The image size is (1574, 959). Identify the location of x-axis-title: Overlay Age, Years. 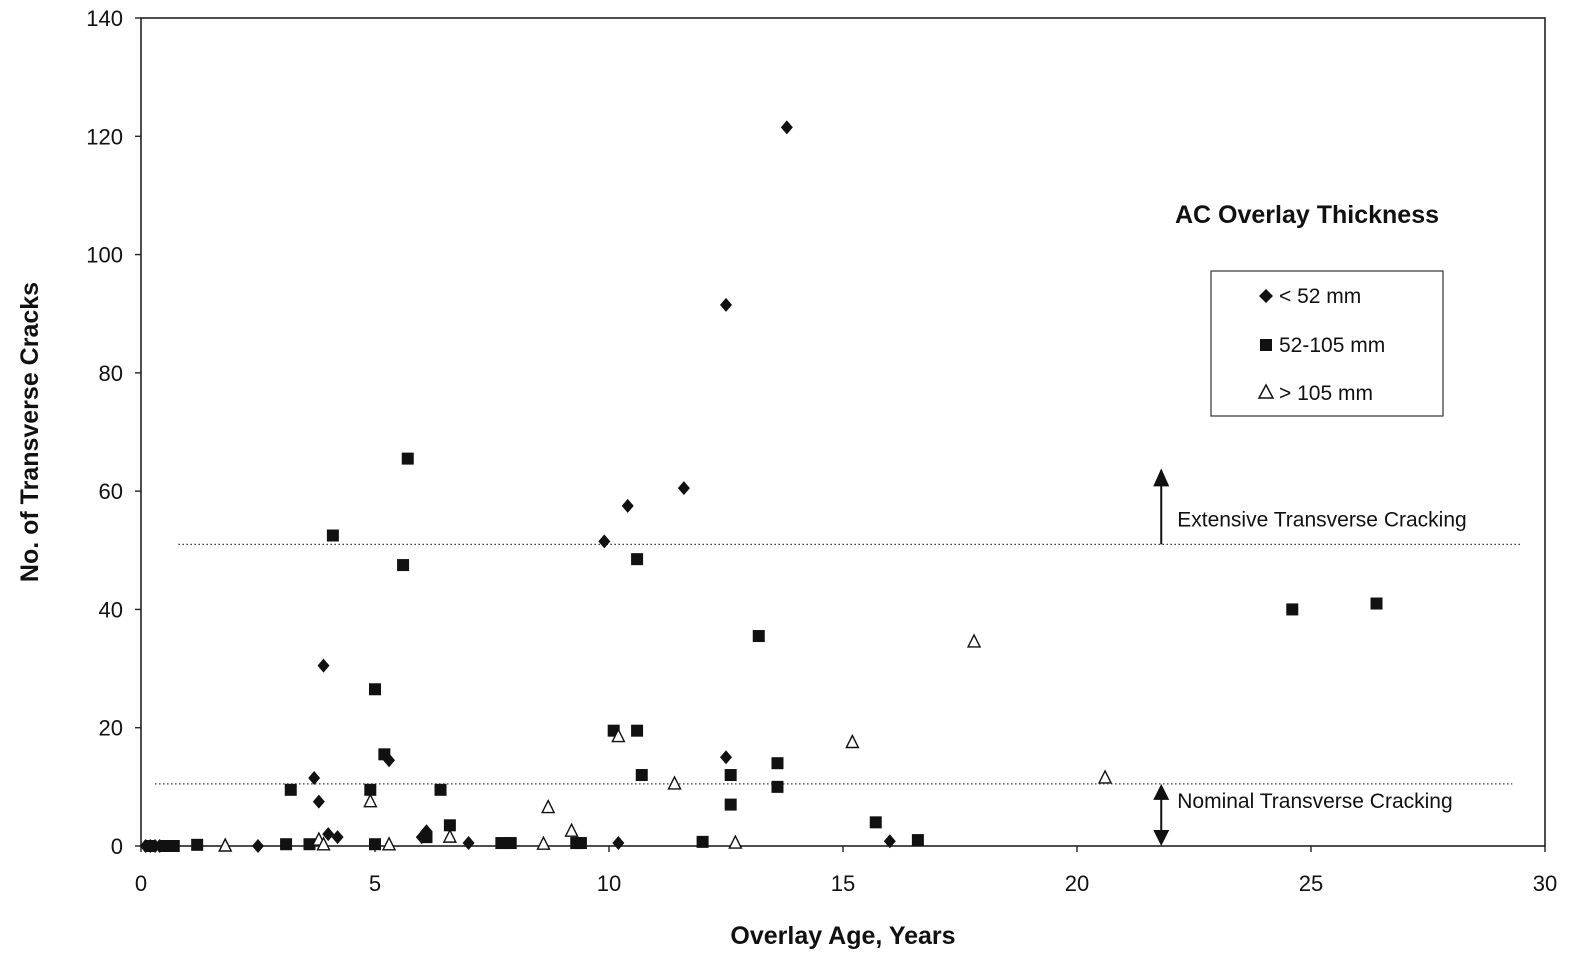
(842, 936).